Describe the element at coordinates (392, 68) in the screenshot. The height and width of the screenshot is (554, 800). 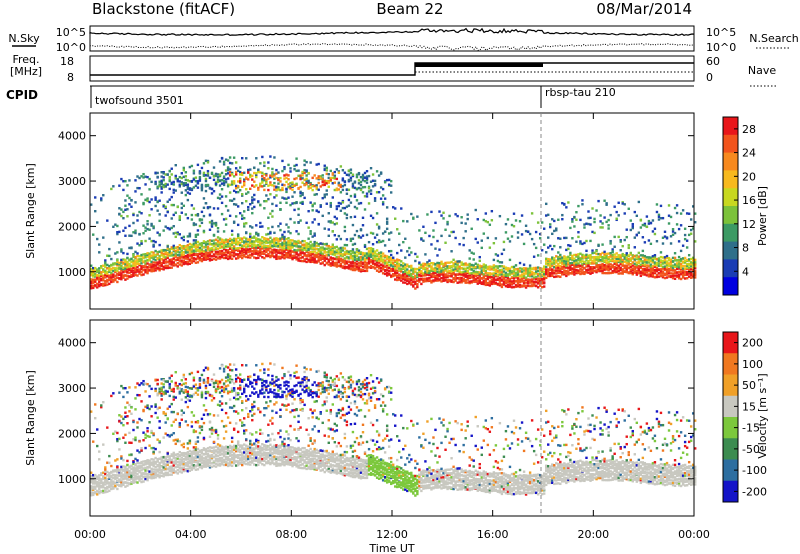
I see `freq-panel` at that location.